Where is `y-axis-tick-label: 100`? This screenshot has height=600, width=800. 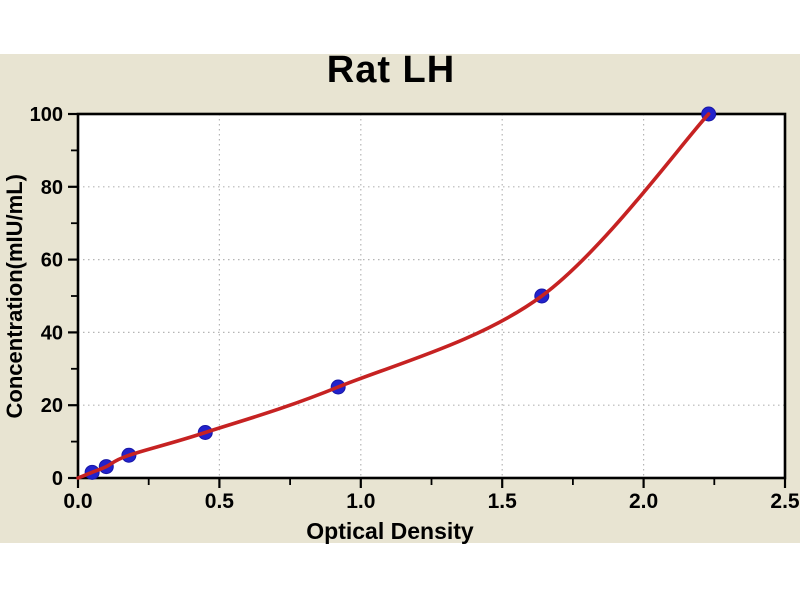
y-axis-tick-label: 100 is located at coordinates (46, 115).